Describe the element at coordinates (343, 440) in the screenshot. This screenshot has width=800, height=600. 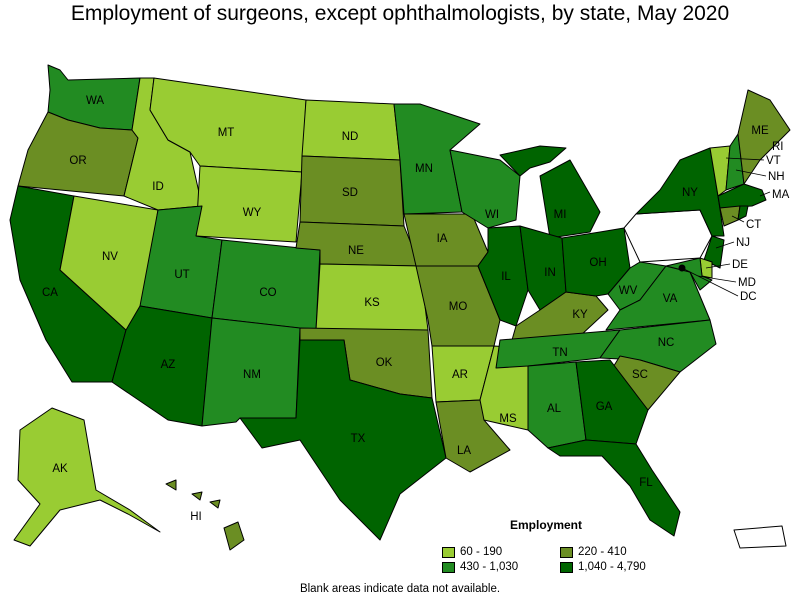
I see `state-tx` at that location.